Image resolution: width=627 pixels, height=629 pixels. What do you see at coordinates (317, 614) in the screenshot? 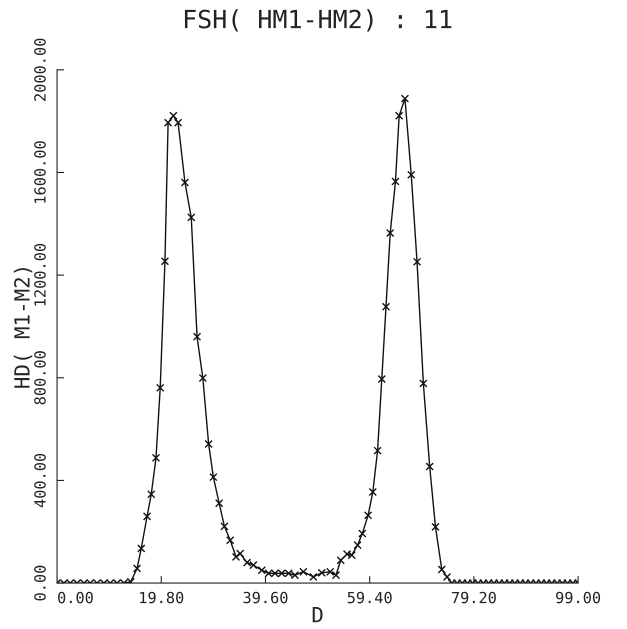
I see `x-axis-title: D` at bounding box center [317, 614].